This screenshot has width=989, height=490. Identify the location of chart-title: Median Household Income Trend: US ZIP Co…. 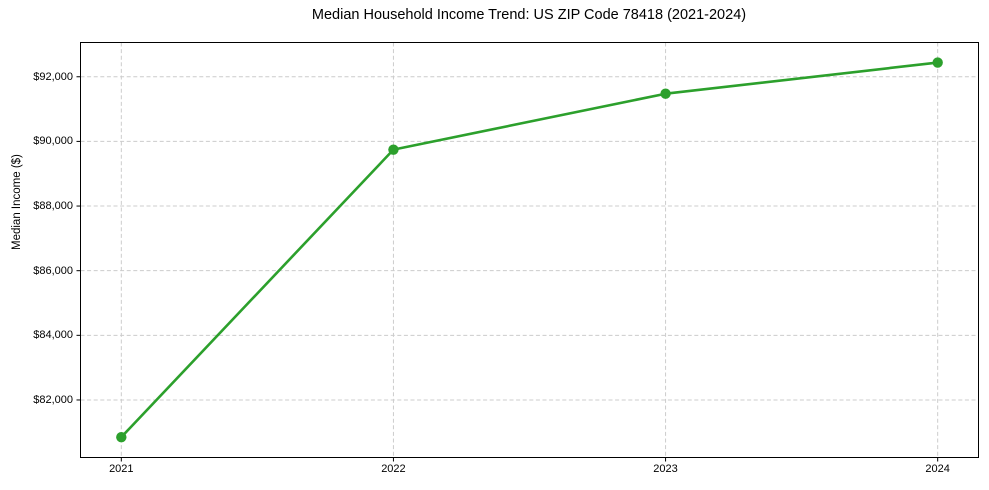
(529, 15).